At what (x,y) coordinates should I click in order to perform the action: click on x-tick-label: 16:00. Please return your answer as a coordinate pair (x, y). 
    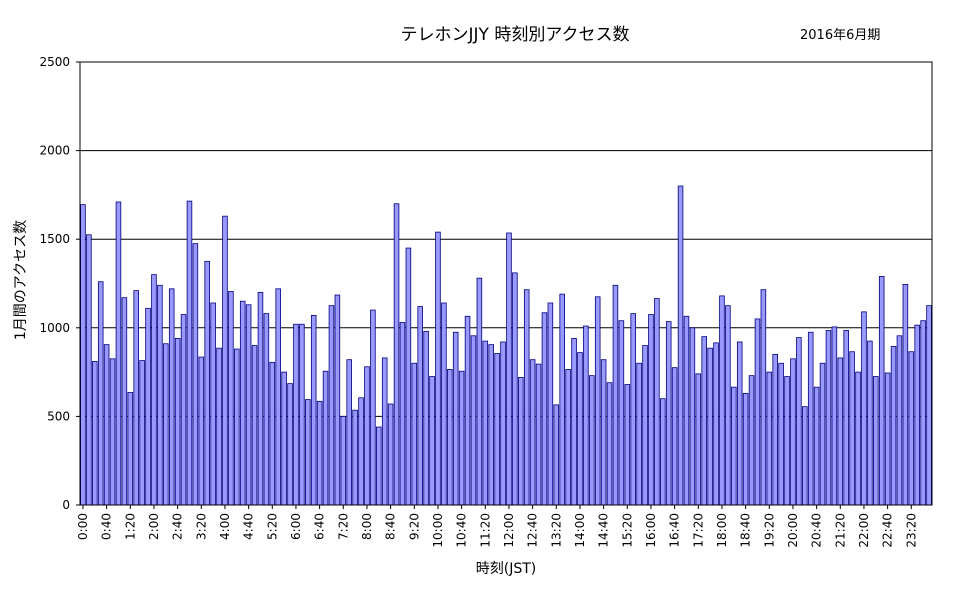
    Looking at the image, I should click on (651, 530).